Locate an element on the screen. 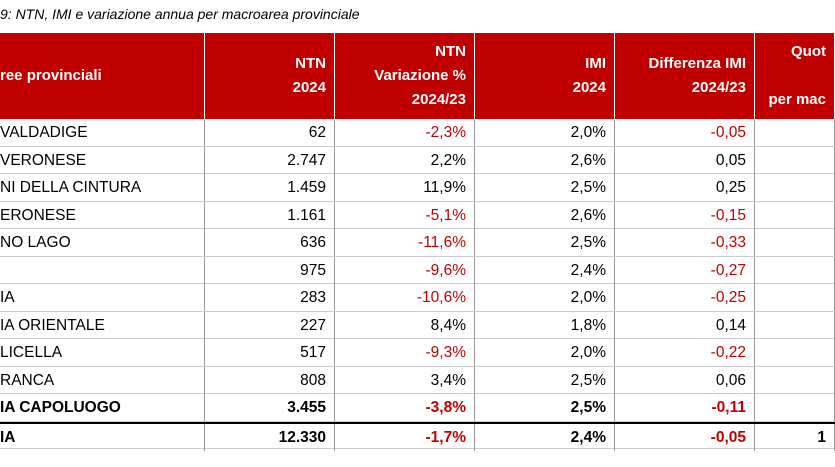 The height and width of the screenshot is (467, 835). table-cell: 1.161 is located at coordinates (270, 215).